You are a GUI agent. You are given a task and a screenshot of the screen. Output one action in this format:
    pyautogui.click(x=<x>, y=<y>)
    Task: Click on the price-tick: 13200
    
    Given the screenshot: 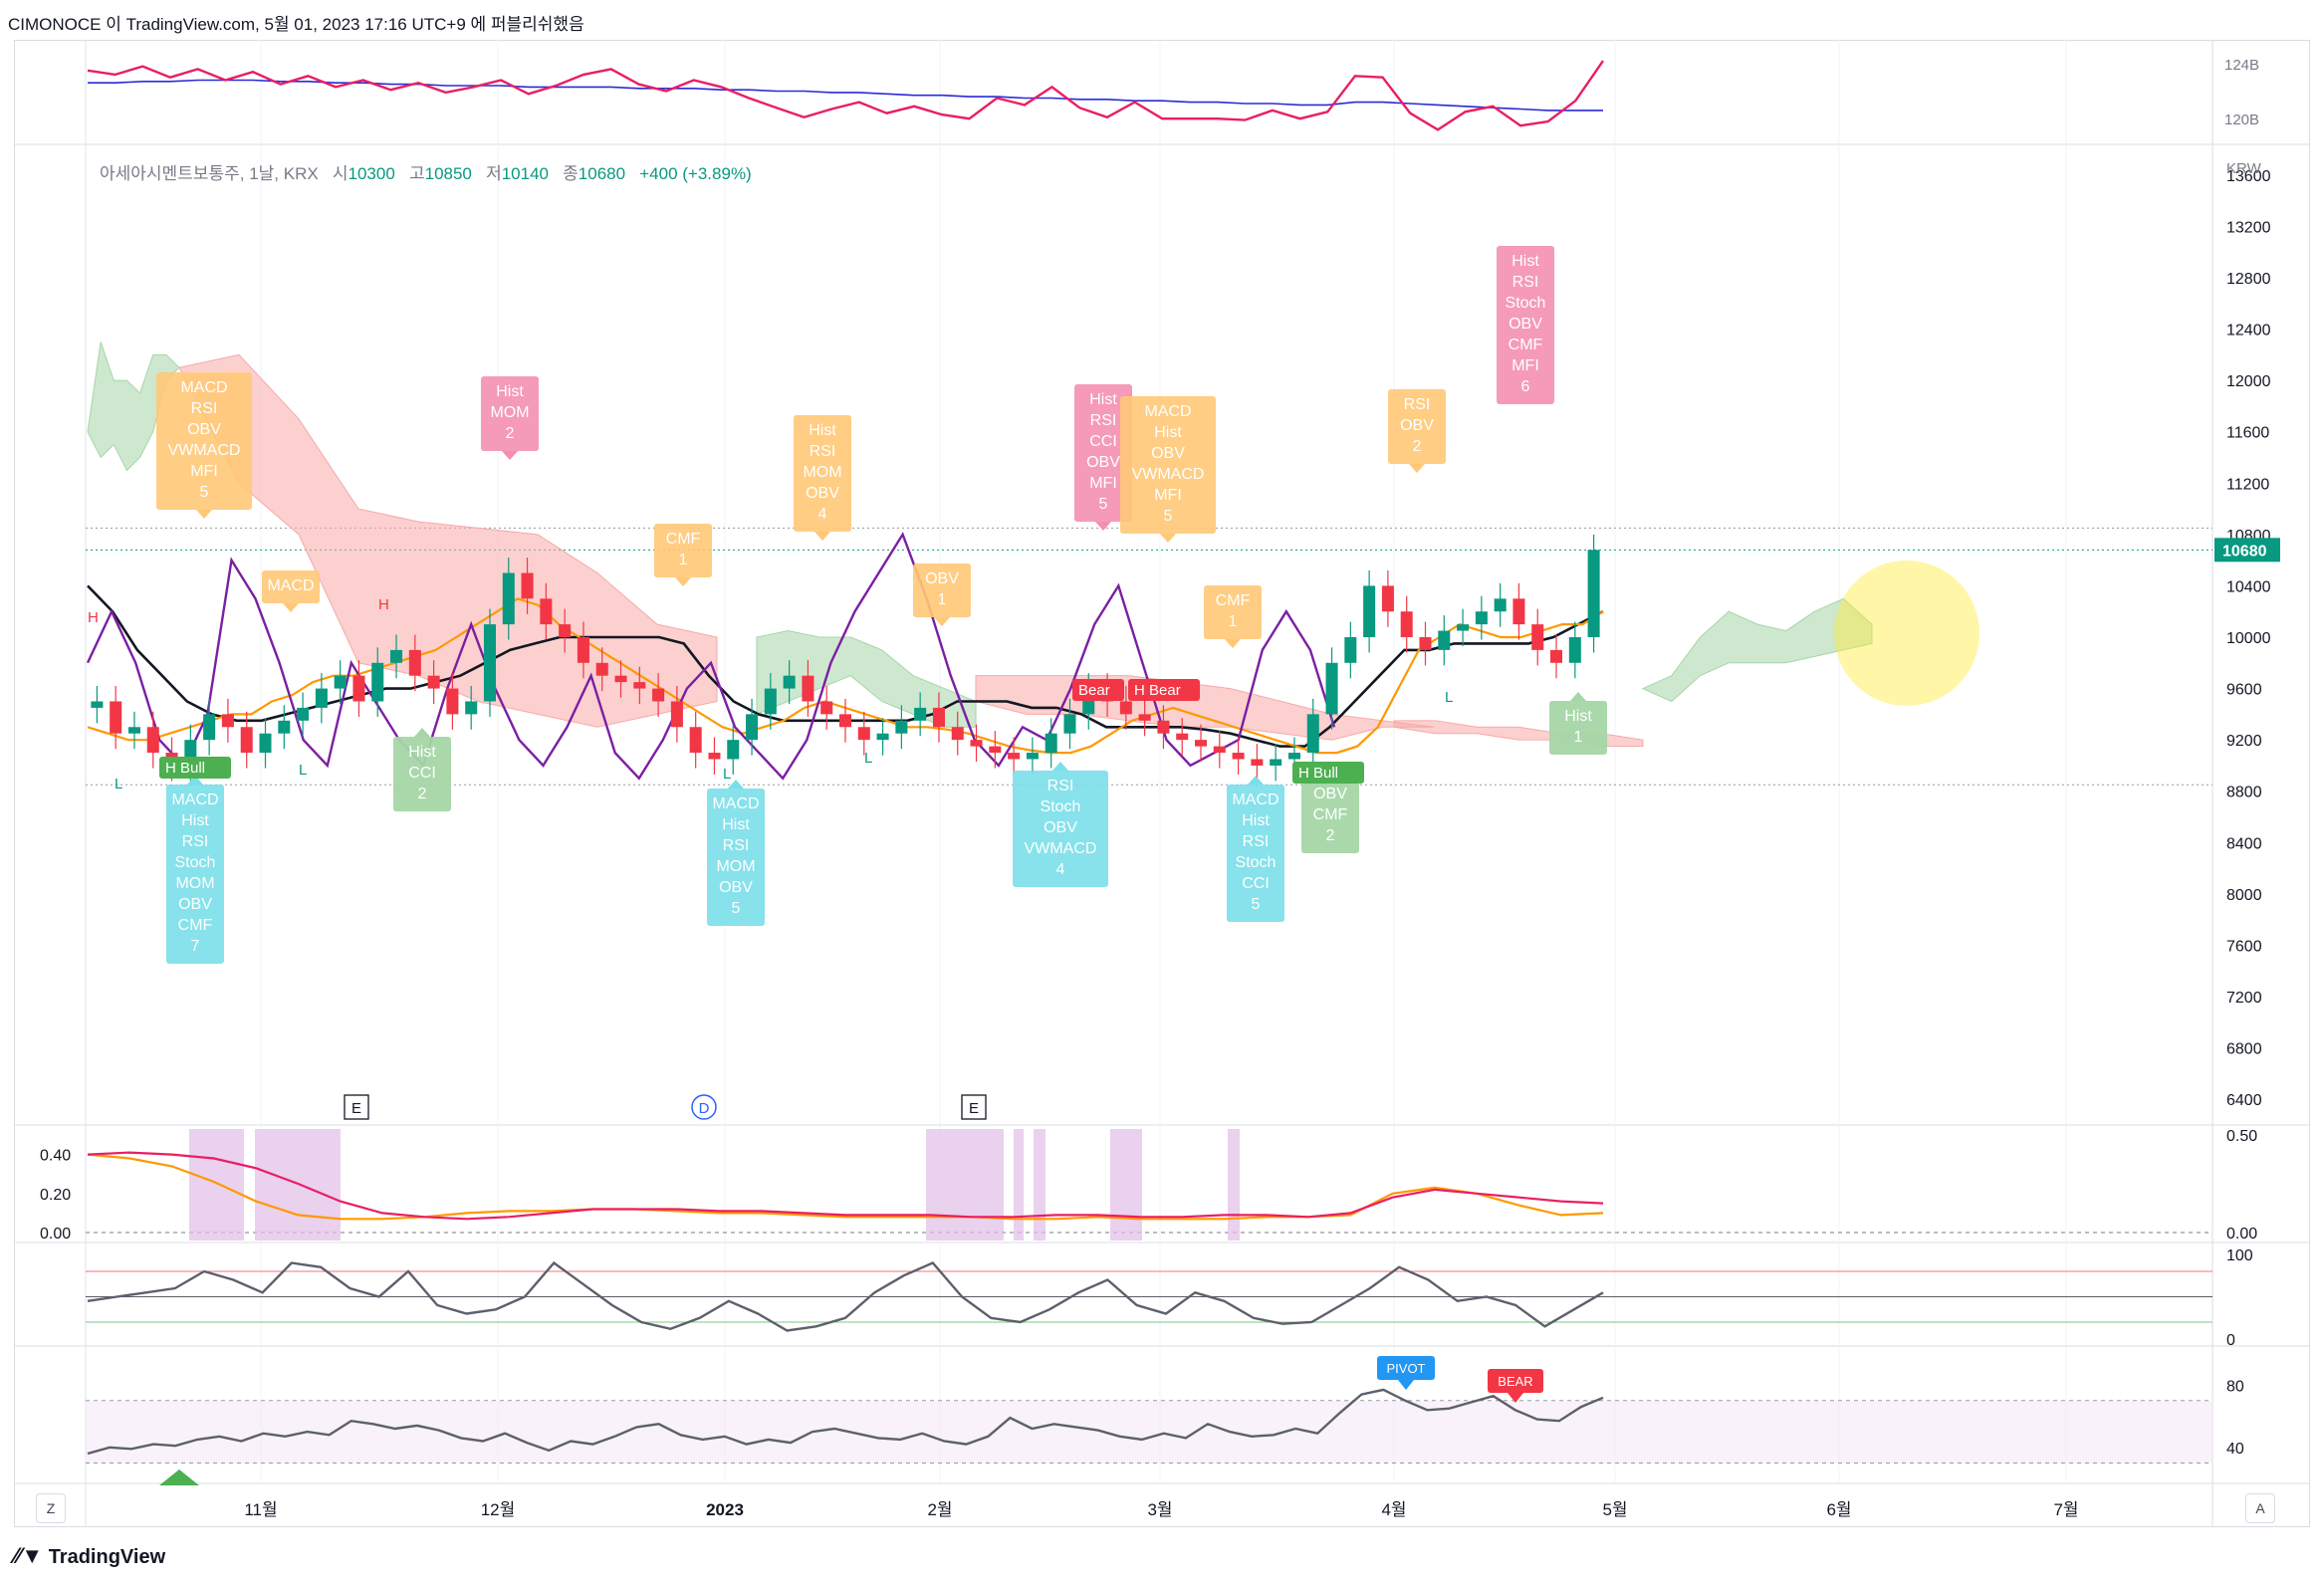 What is the action you would take?
    pyautogui.click(x=2248, y=227)
    